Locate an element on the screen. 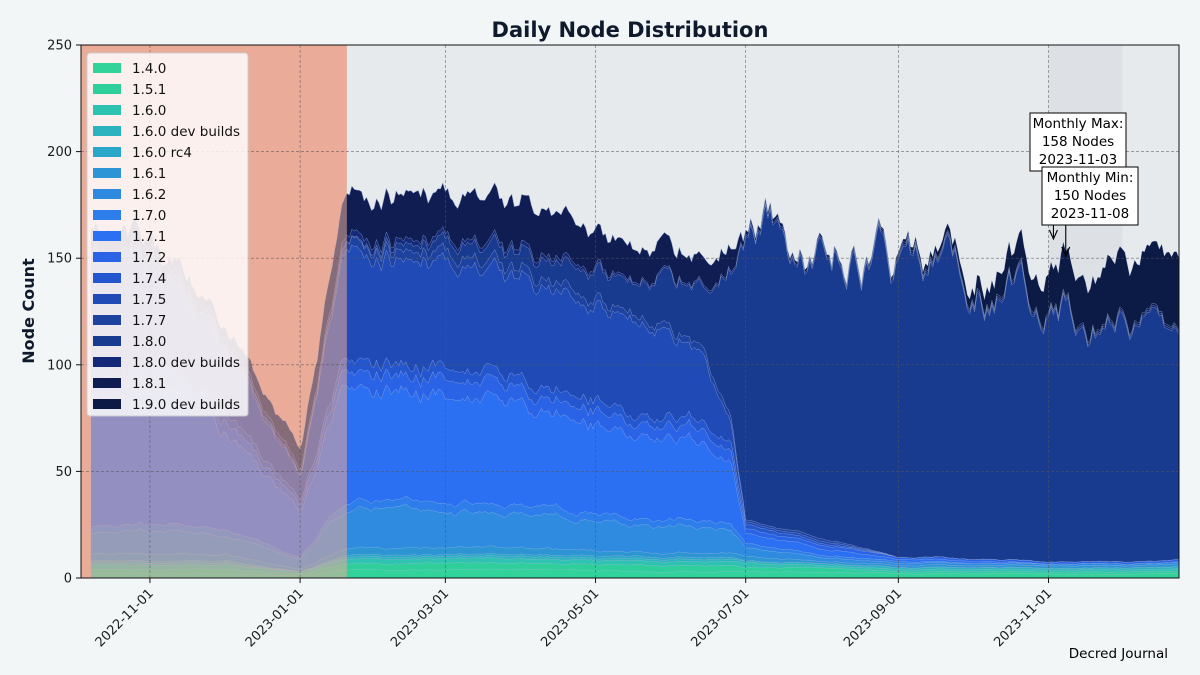 The width and height of the screenshot is (1200, 675). y-tick-label: 0 is located at coordinates (68, 579).